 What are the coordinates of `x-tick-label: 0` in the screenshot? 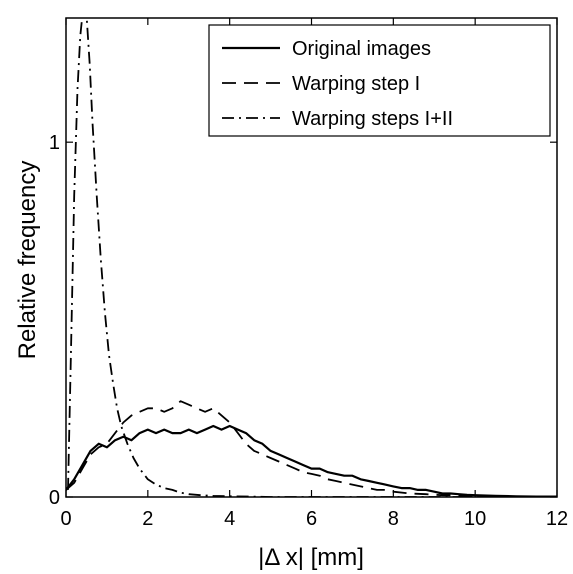 It's located at (65, 519).